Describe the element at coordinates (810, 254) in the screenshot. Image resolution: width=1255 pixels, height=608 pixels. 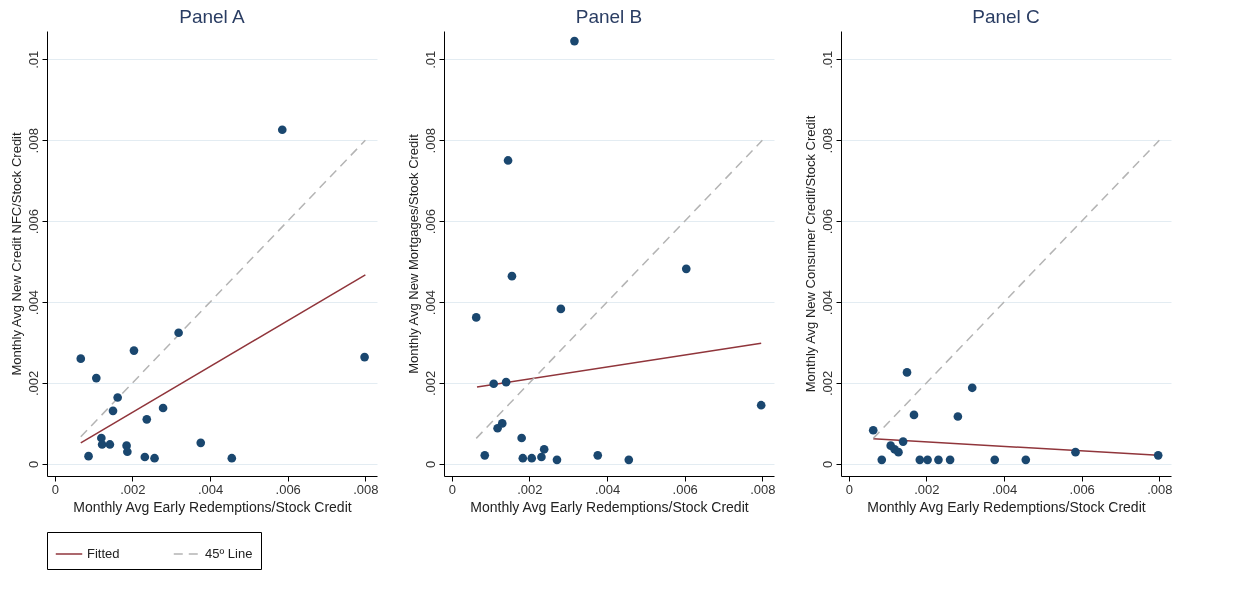
I see `y-axis-title: Monthly Avg New Consumer Credit/Stock Credit` at that location.